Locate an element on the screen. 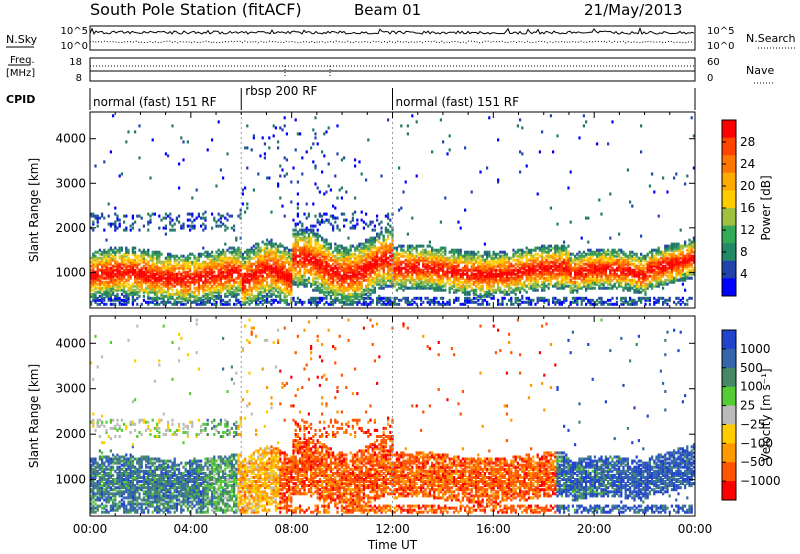  colorbar-tick-label: 25 is located at coordinates (747, 406).